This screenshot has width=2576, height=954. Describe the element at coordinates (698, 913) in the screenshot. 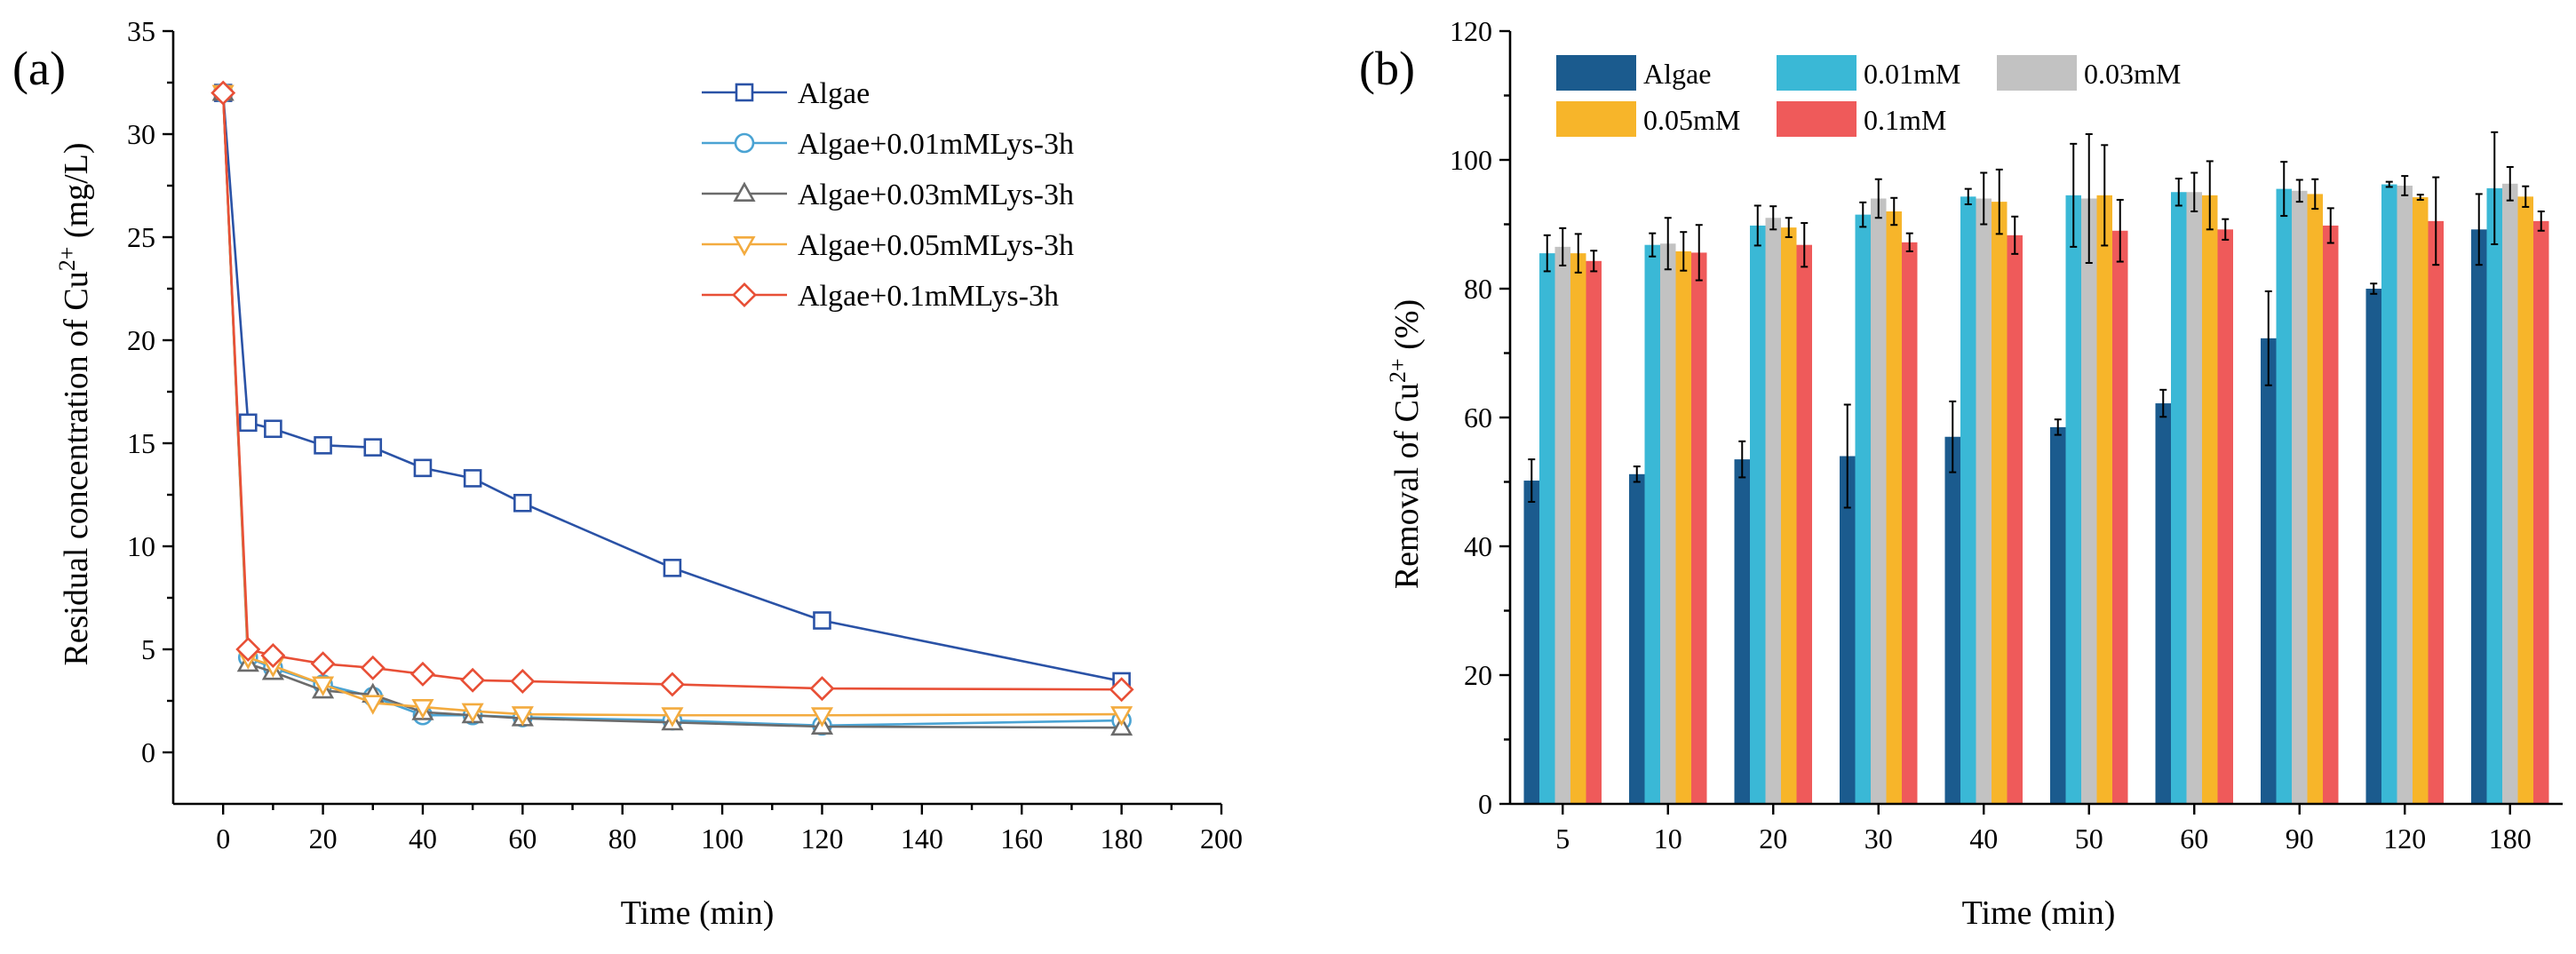

I see `panel-a-x-axis-title: Time (min)` at that location.